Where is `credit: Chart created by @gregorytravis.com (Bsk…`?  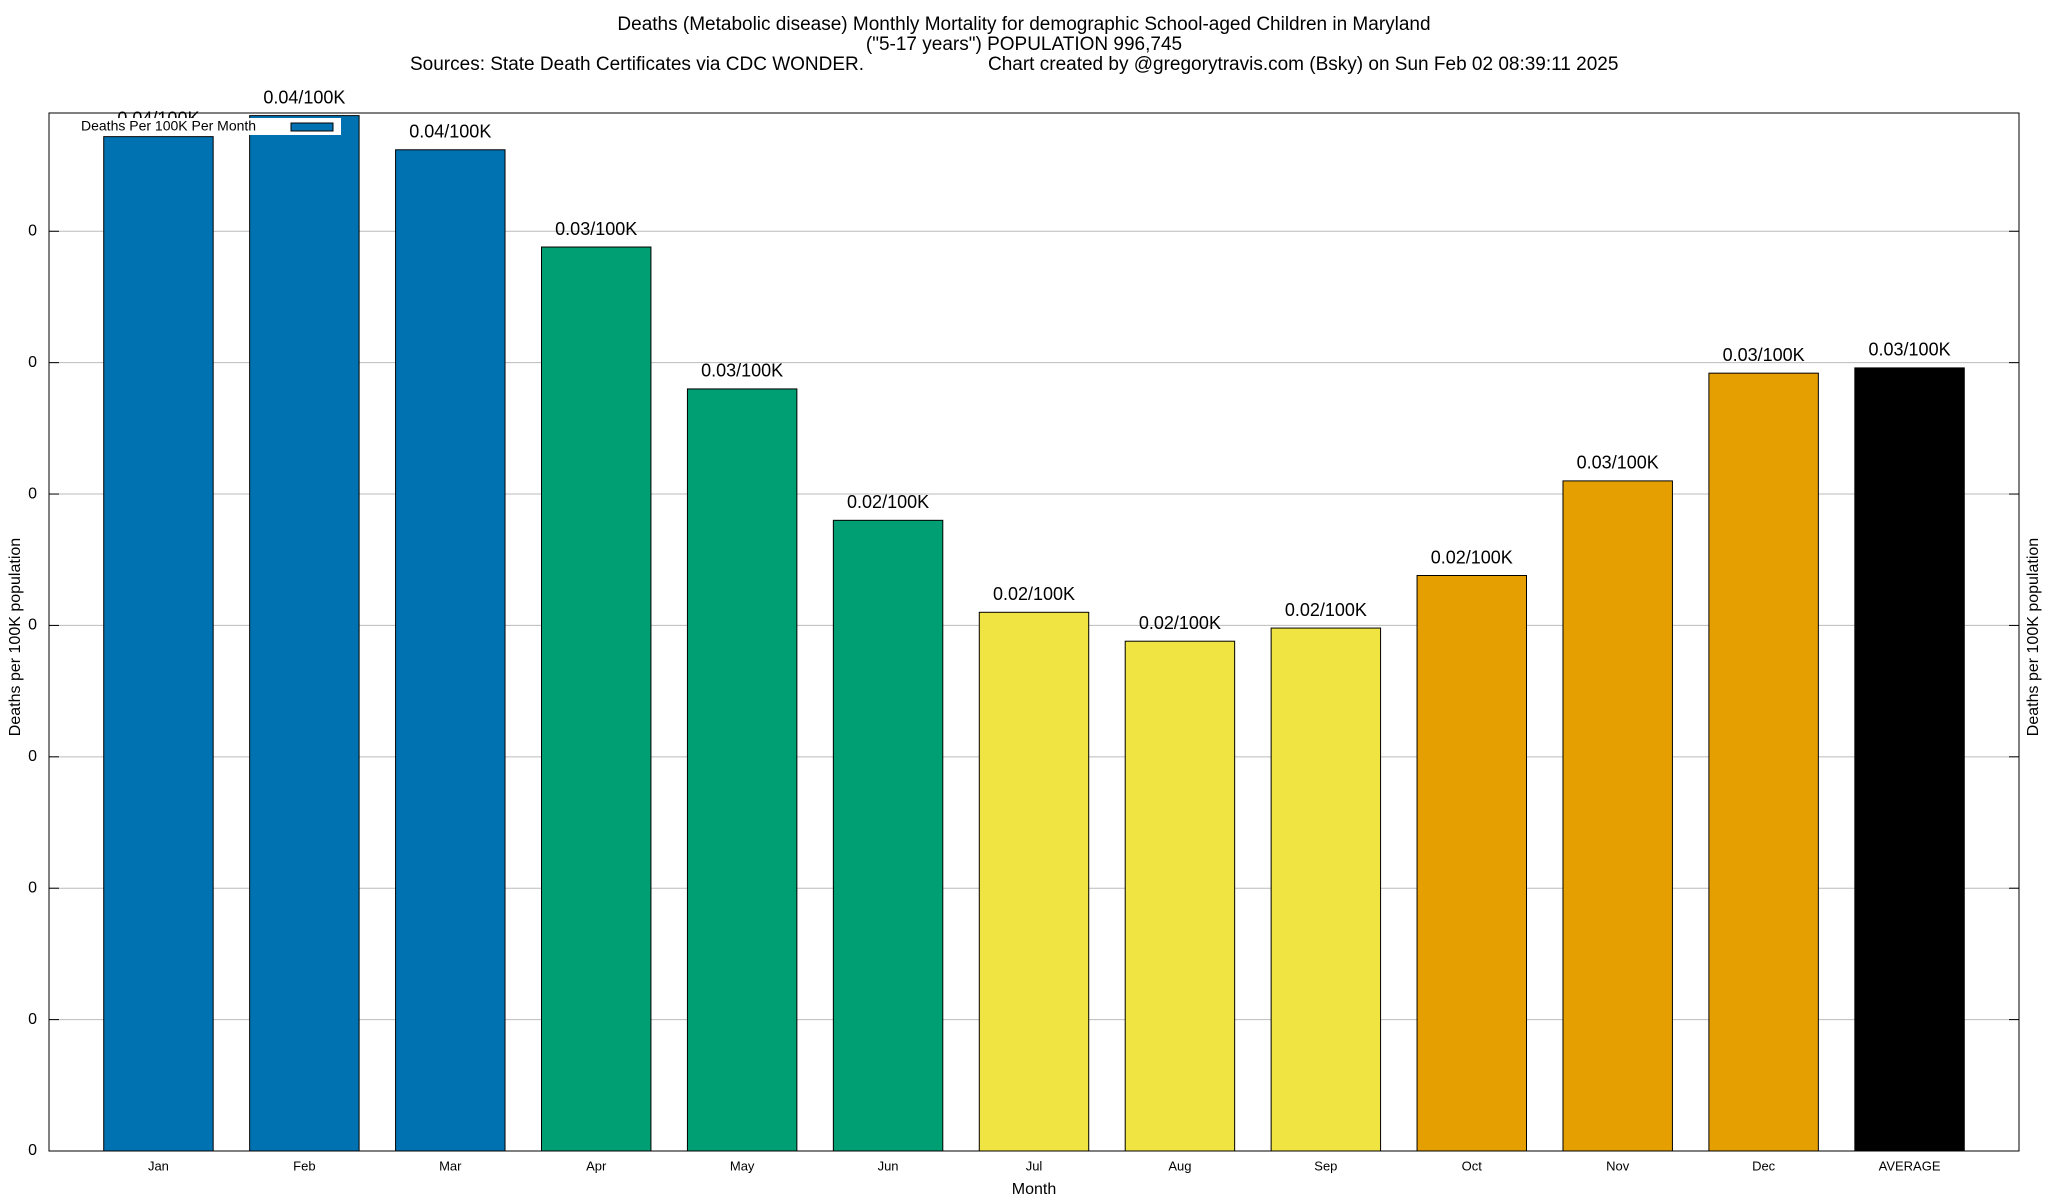 credit: Chart created by @gregorytravis.com (Bsk… is located at coordinates (1303, 64).